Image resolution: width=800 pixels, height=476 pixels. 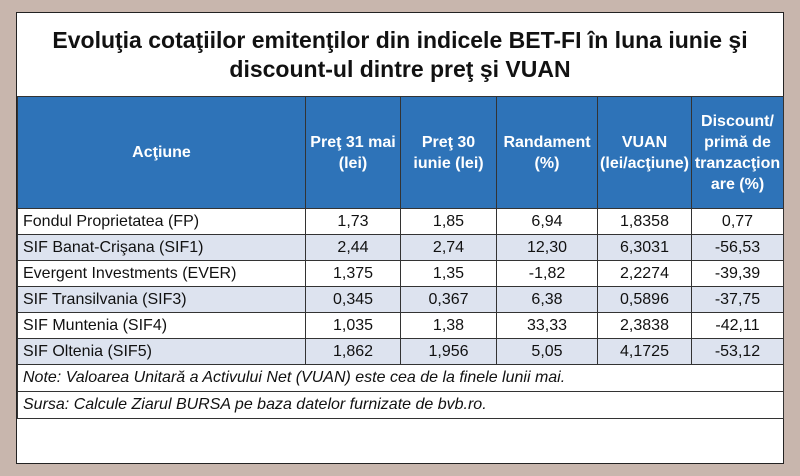 What do you see at coordinates (737, 325) in the screenshot?
I see `cell-discount: -42,11` at bounding box center [737, 325].